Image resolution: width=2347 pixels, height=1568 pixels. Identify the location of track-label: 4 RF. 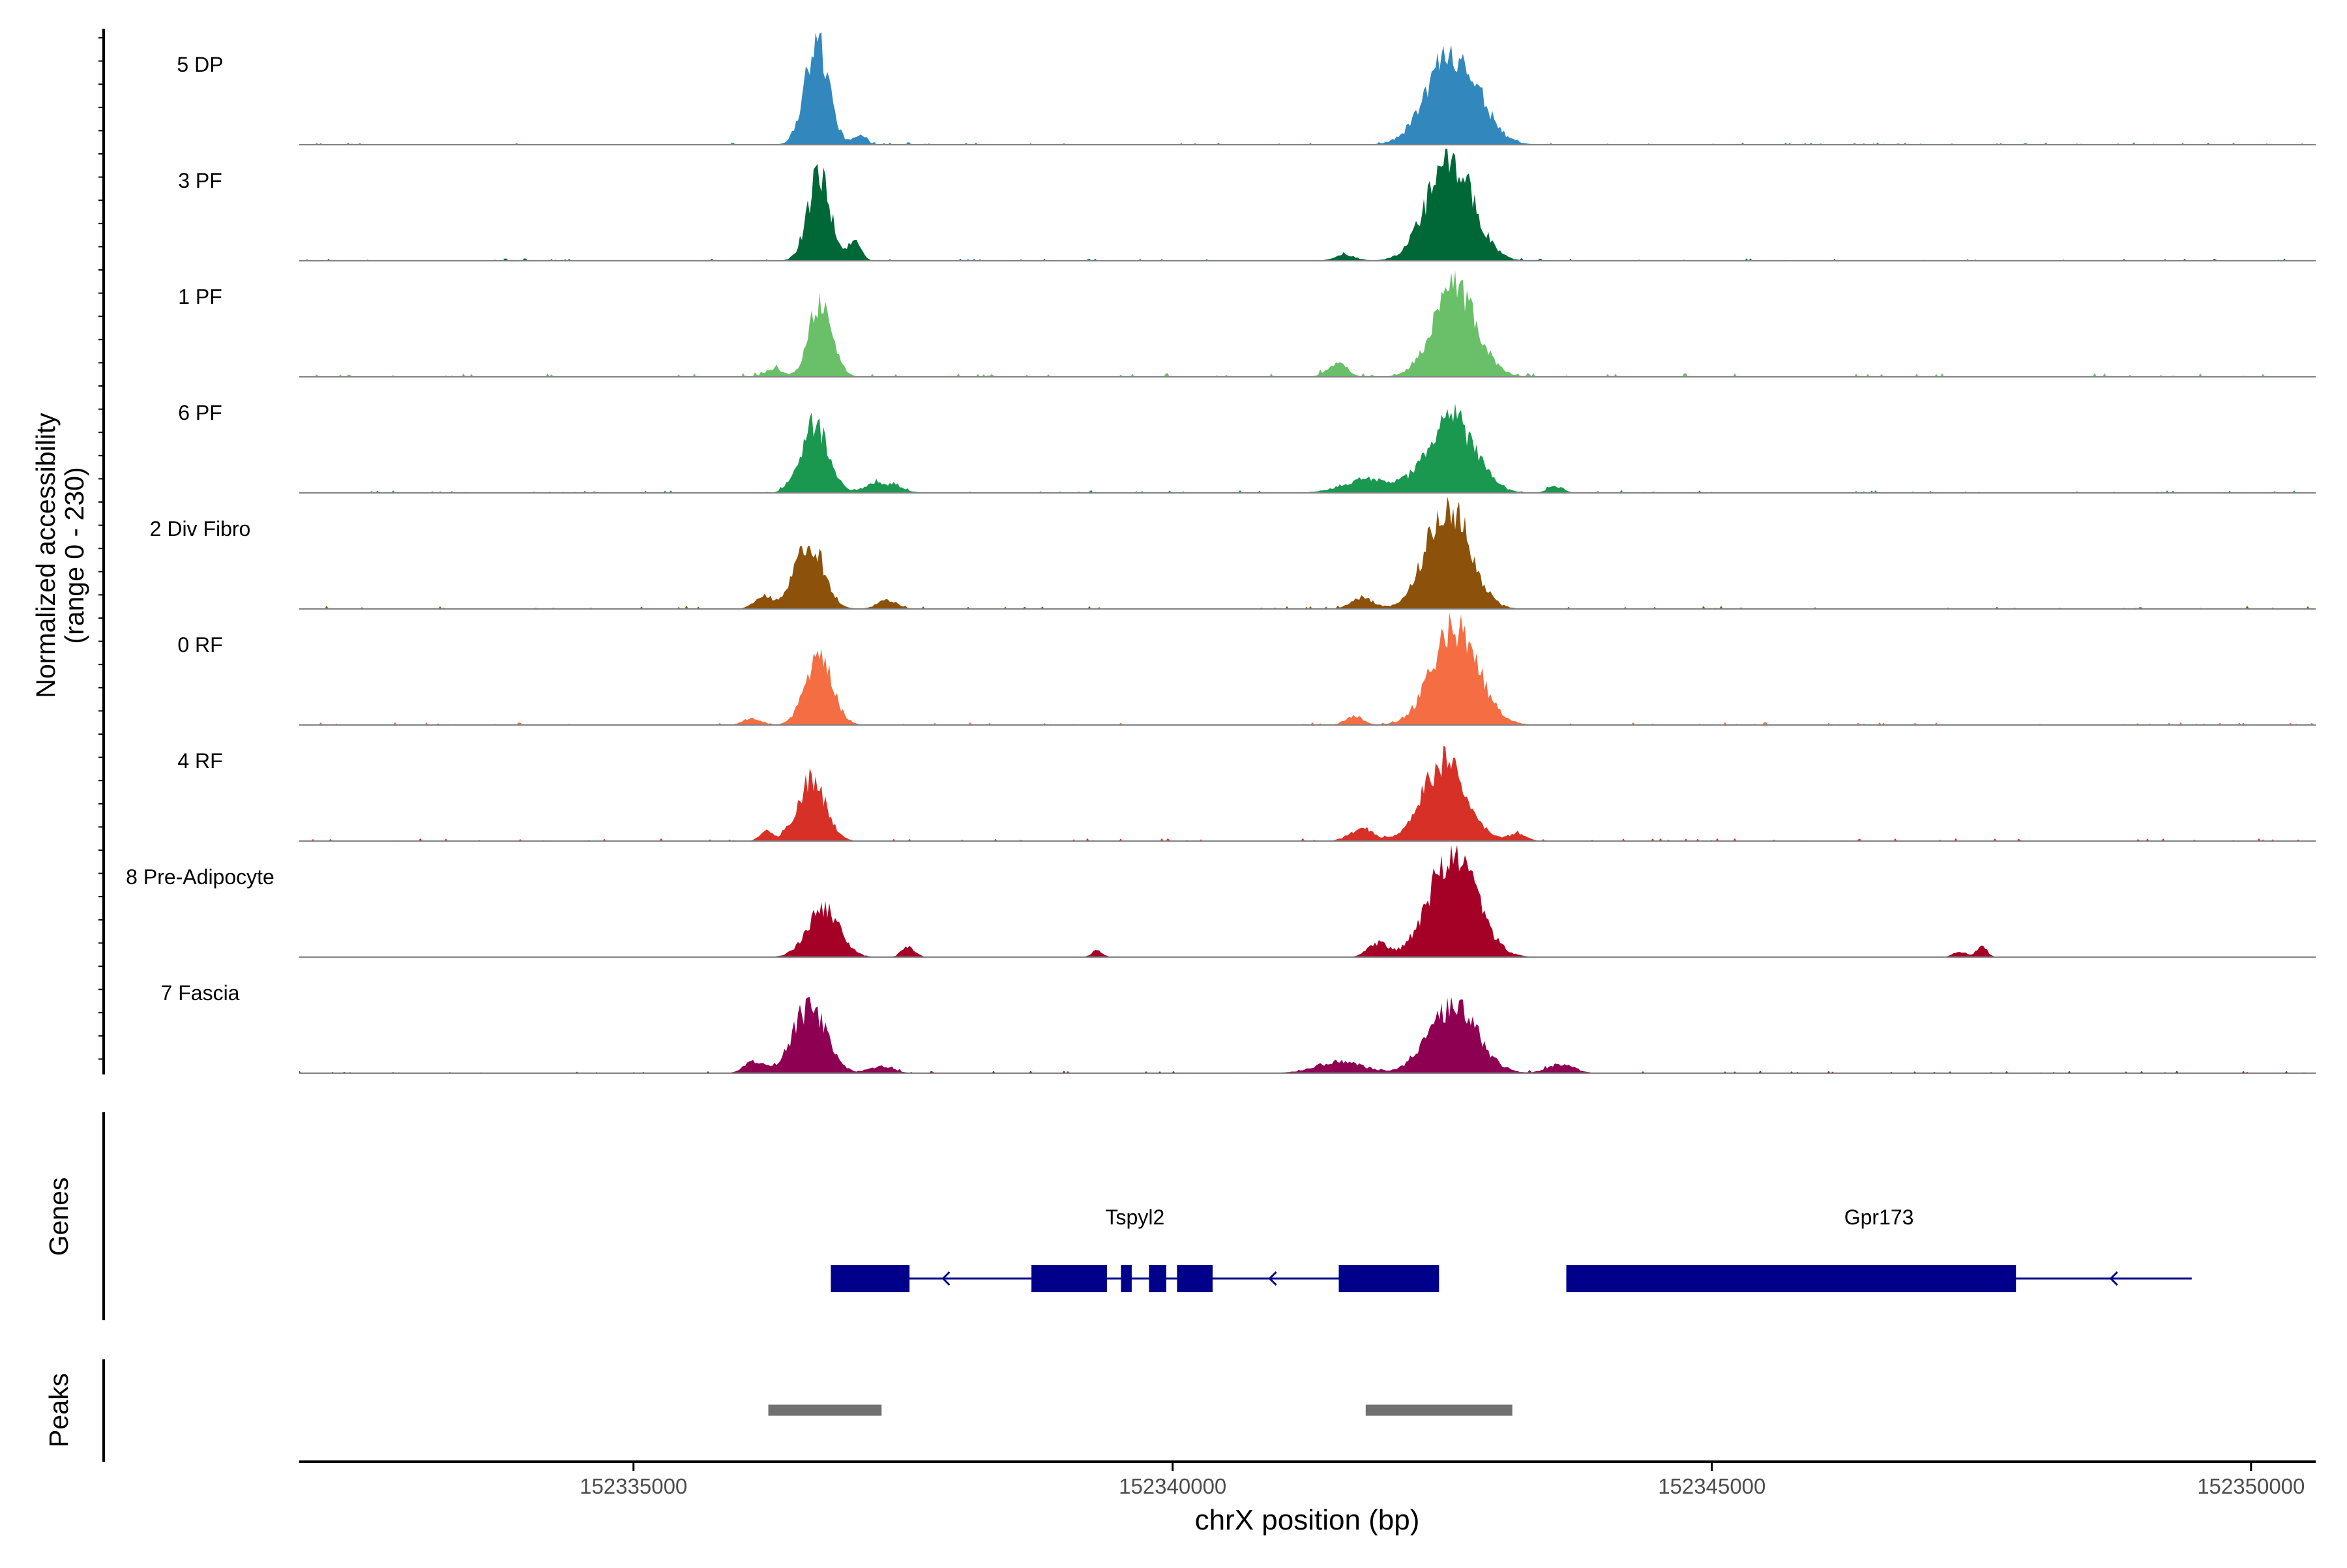
(200, 761).